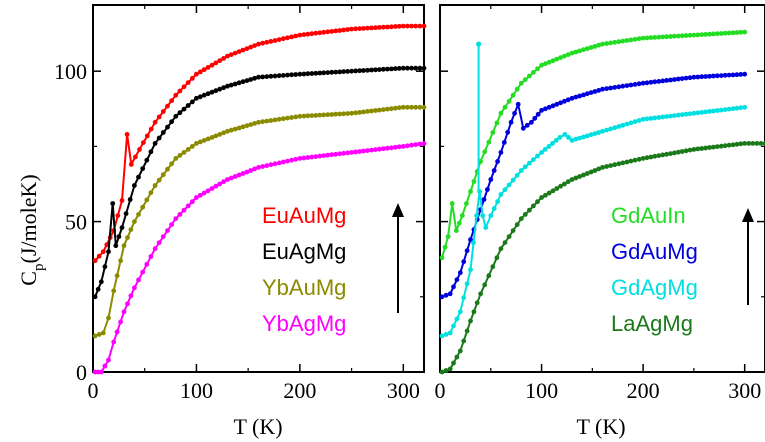  I want to click on y-axis-label-sub: p, so click(39, 268).